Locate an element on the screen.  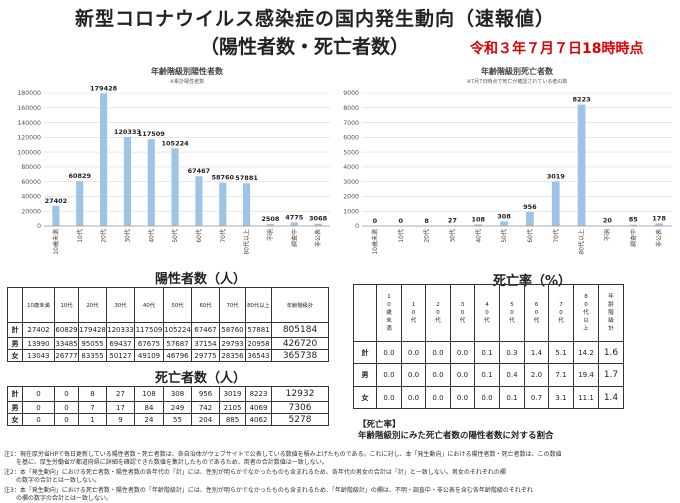
table-cell: 27 is located at coordinates (121, 394).